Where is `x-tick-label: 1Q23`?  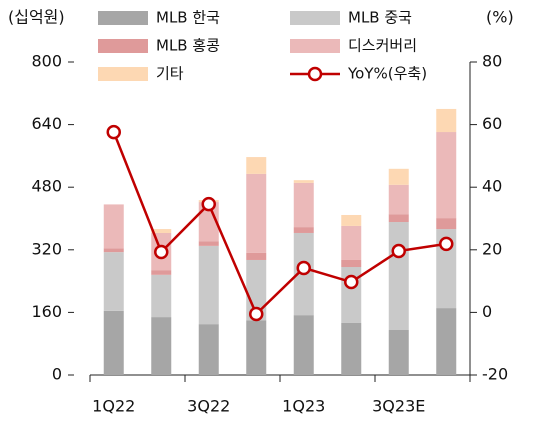 x-tick-label: 1Q23 is located at coordinates (303, 406).